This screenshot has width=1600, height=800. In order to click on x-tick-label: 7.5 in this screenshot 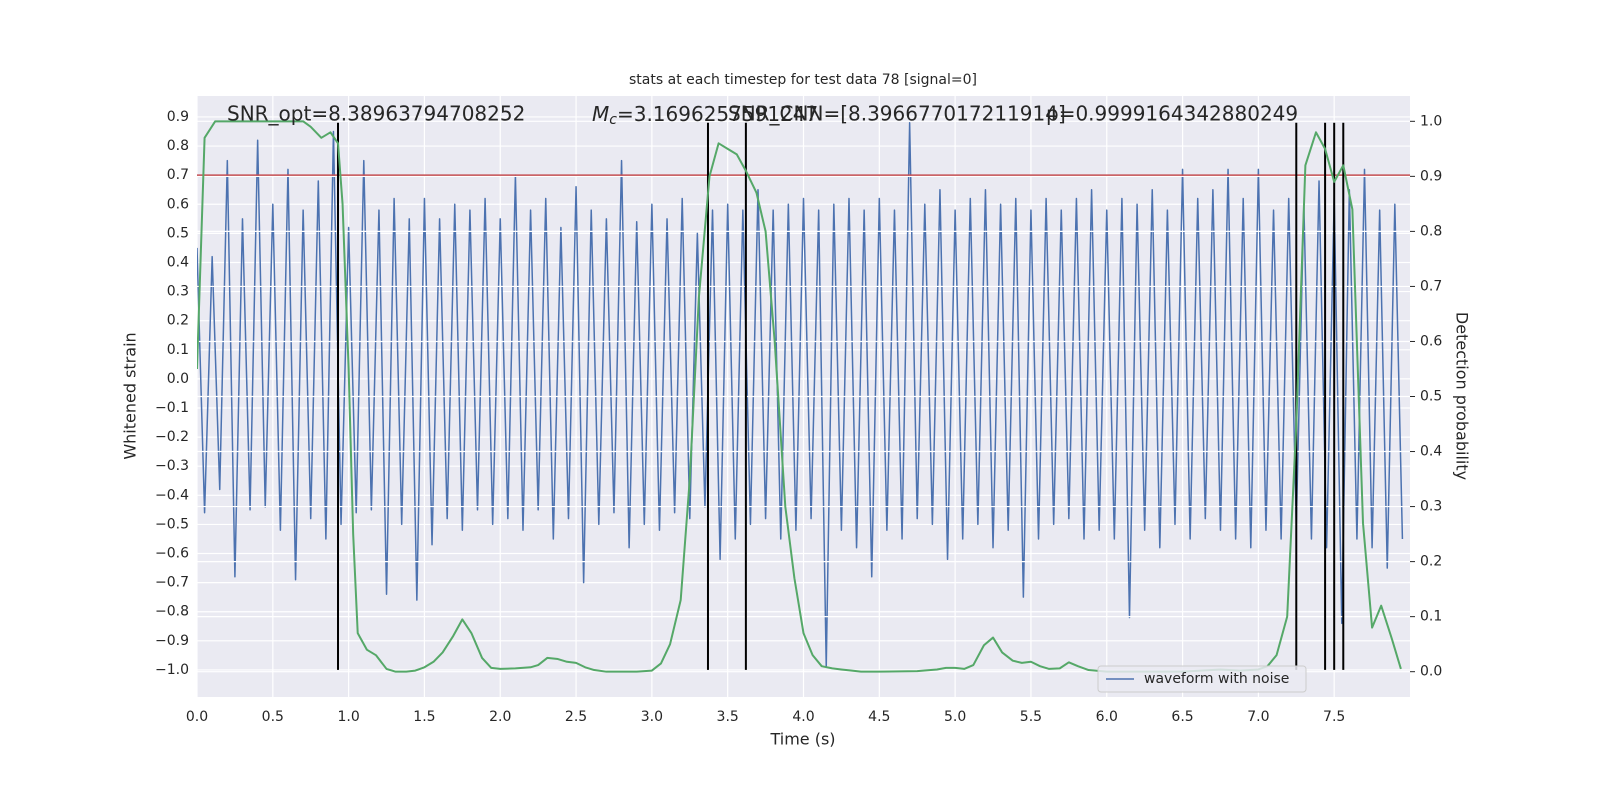, I will do `click(1334, 717)`.